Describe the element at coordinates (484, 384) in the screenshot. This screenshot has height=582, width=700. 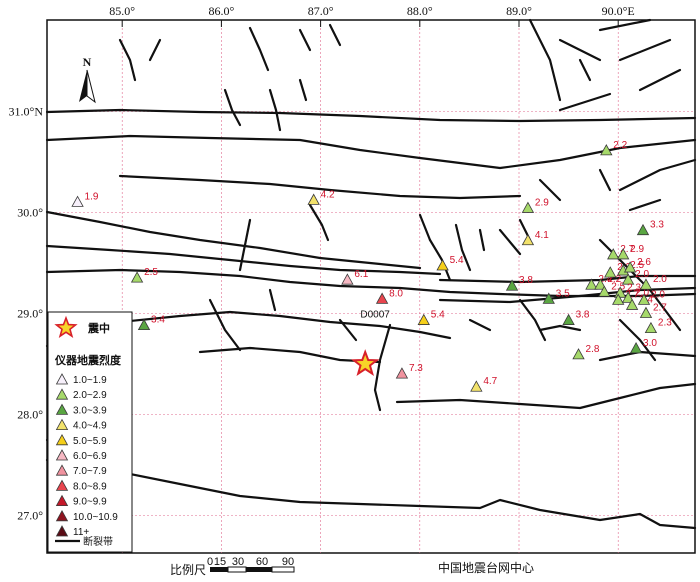
I see `station: 4.7` at that location.